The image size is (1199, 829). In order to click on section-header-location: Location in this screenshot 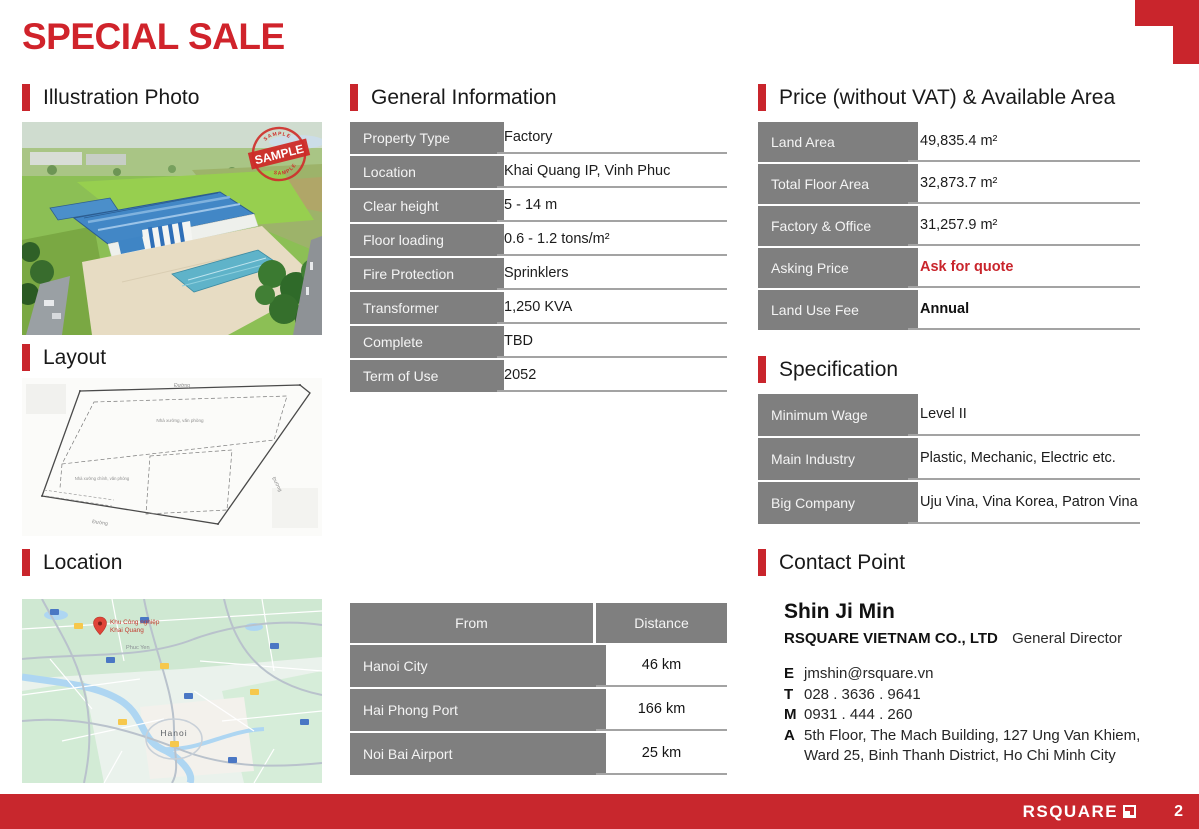, I will do `click(72, 562)`.